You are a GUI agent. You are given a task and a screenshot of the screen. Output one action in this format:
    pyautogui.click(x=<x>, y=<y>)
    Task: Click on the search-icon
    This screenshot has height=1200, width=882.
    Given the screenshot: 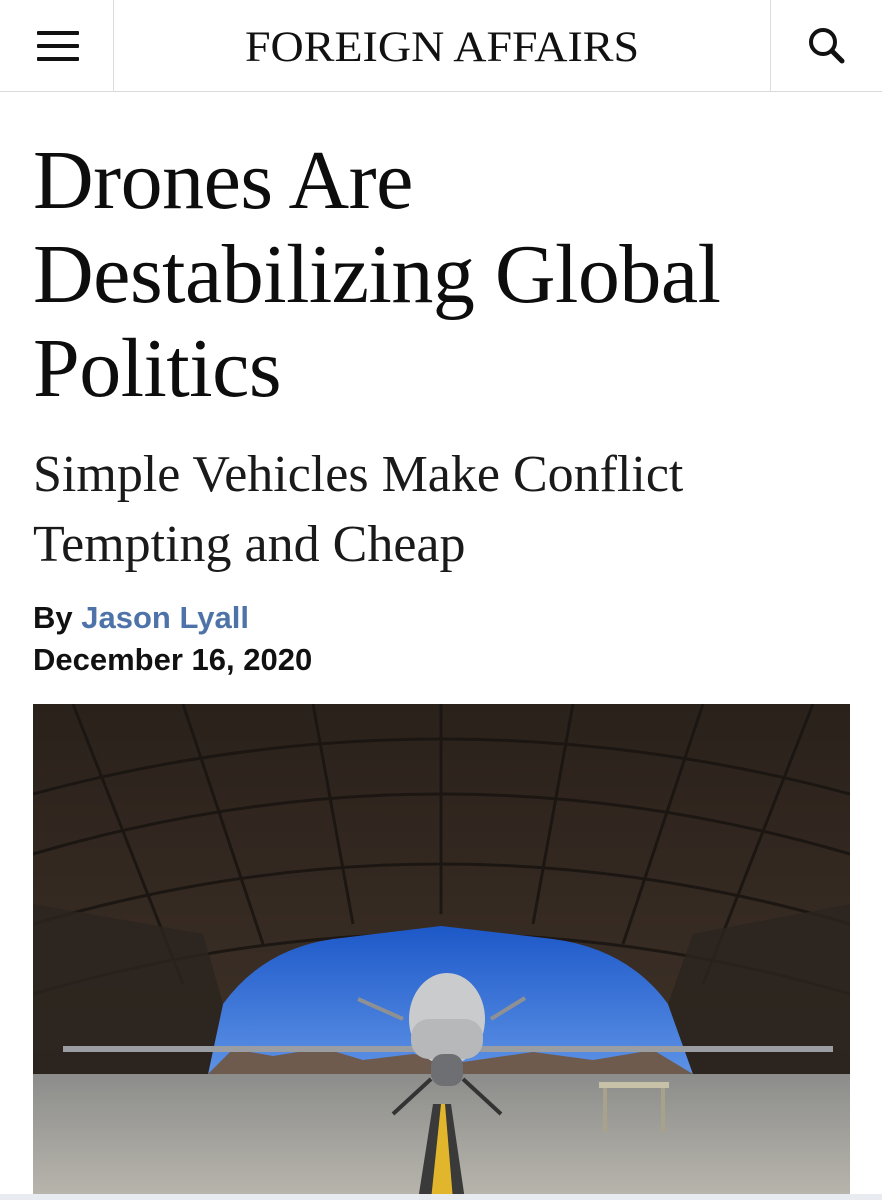 What is the action you would take?
    pyautogui.click(x=827, y=46)
    